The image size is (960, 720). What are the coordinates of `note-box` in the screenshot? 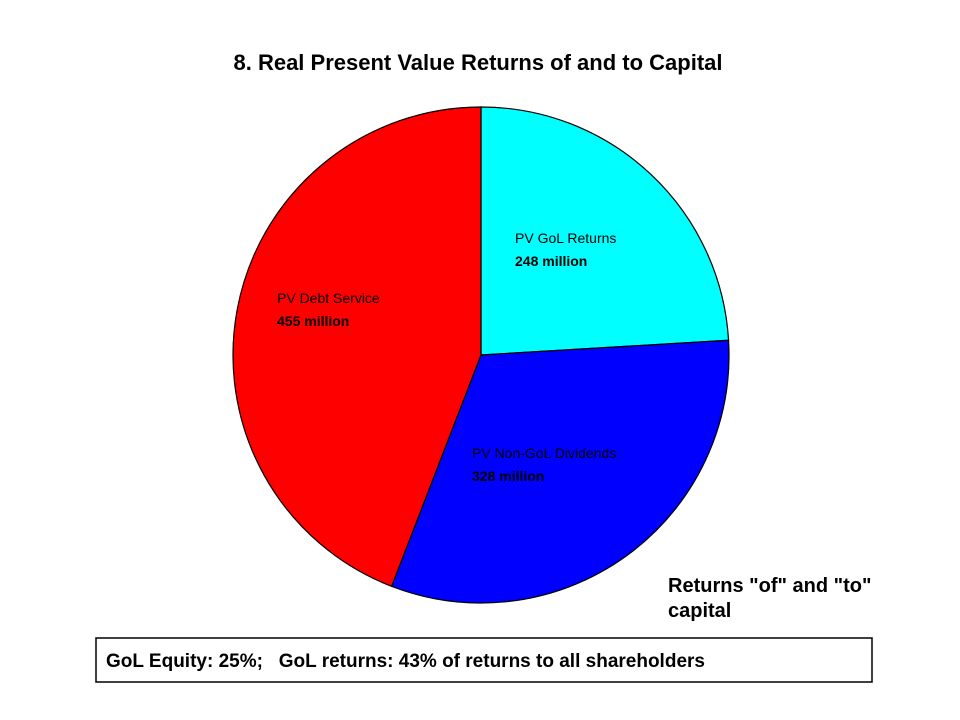 It's located at (484, 660).